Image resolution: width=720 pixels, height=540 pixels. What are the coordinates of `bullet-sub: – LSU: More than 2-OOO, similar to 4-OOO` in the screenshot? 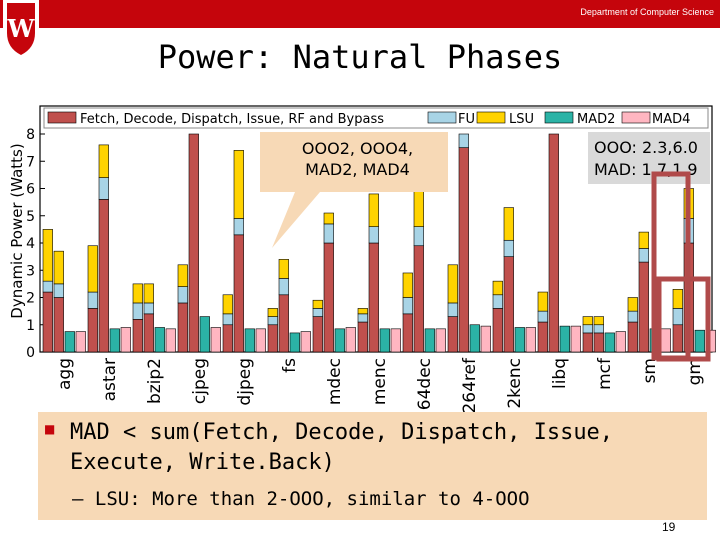 It's located at (301, 499).